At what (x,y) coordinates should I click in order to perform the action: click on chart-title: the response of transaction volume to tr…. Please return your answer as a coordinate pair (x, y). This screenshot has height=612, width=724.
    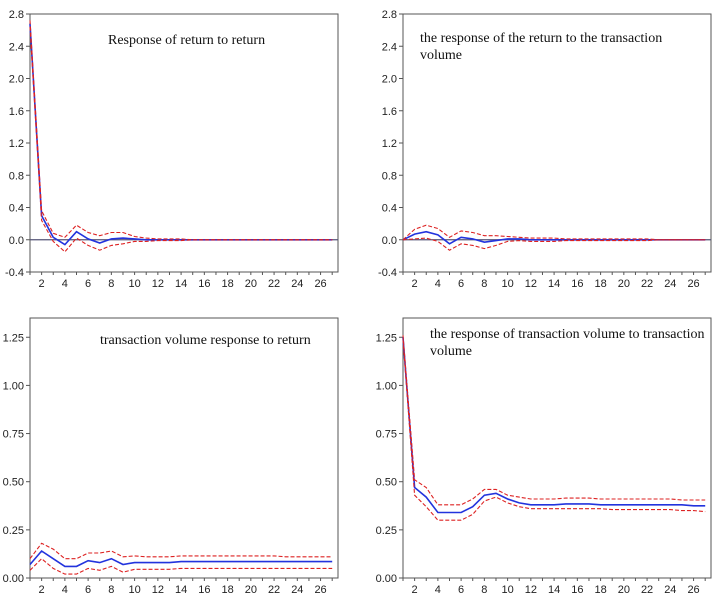
    Looking at the image, I should click on (567, 343).